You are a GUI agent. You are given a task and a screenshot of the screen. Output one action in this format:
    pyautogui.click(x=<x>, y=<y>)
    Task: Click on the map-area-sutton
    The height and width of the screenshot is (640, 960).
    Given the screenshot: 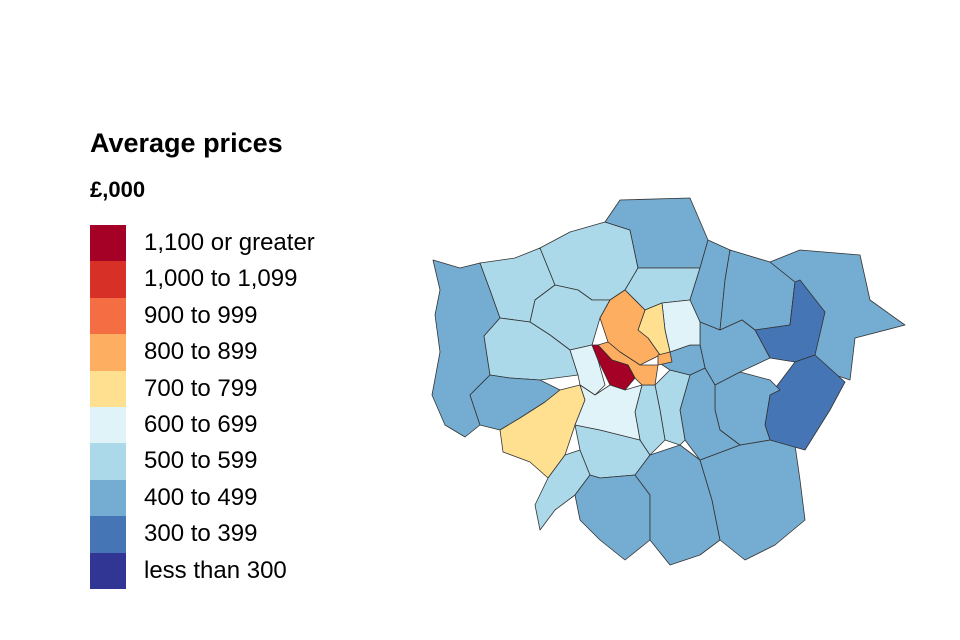 What is the action you would take?
    pyautogui.click(x=612, y=517)
    